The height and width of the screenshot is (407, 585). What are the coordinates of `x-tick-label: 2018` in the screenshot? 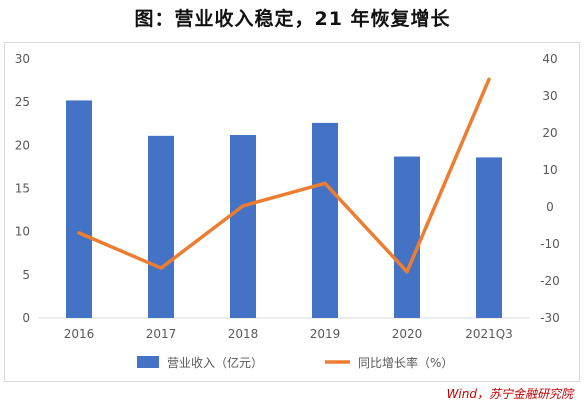 It's located at (243, 334).